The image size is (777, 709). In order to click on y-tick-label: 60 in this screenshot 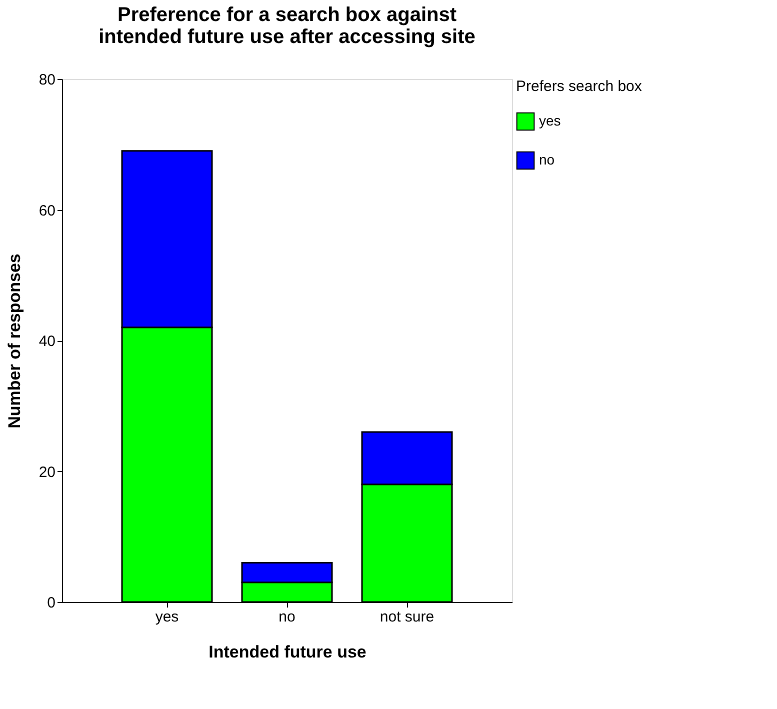, I will do `click(47, 211)`.